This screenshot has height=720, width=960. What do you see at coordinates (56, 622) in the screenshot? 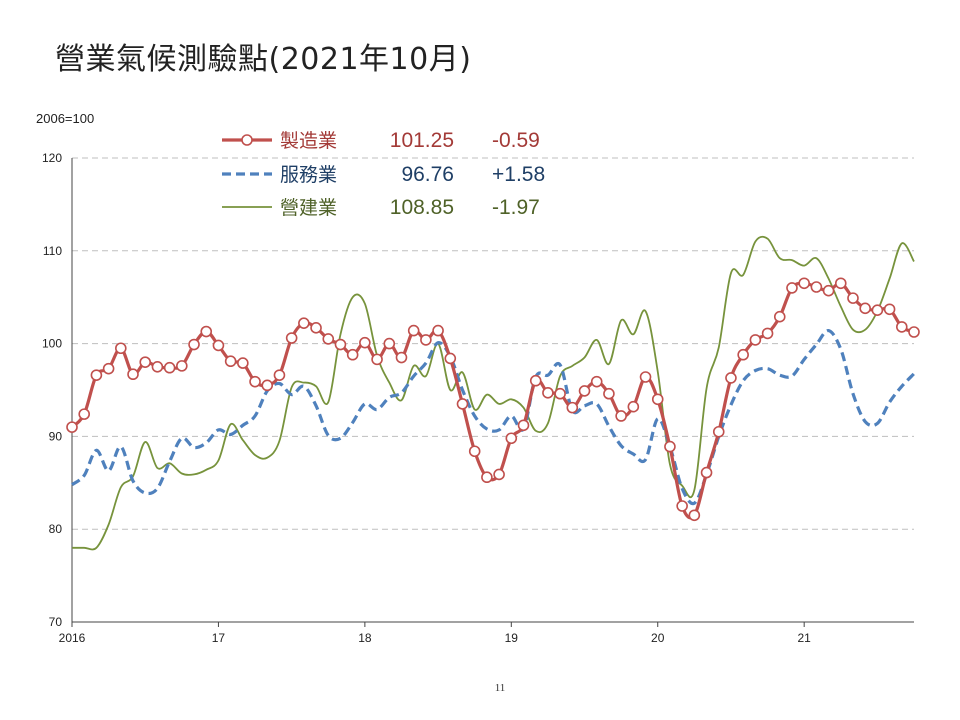
I see `y-tick-label: 70` at bounding box center [56, 622].